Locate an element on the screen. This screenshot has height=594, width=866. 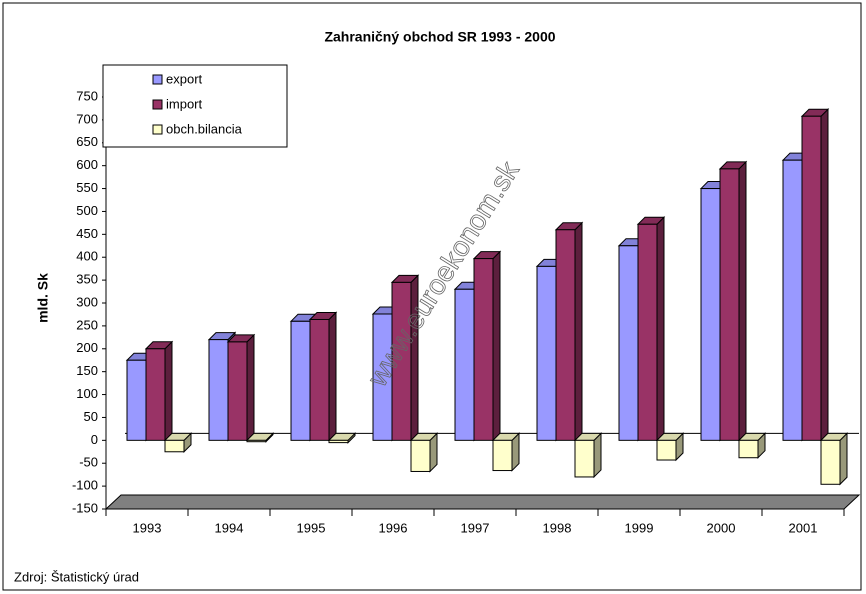
y-tick-label: 100 is located at coordinates (87, 393).